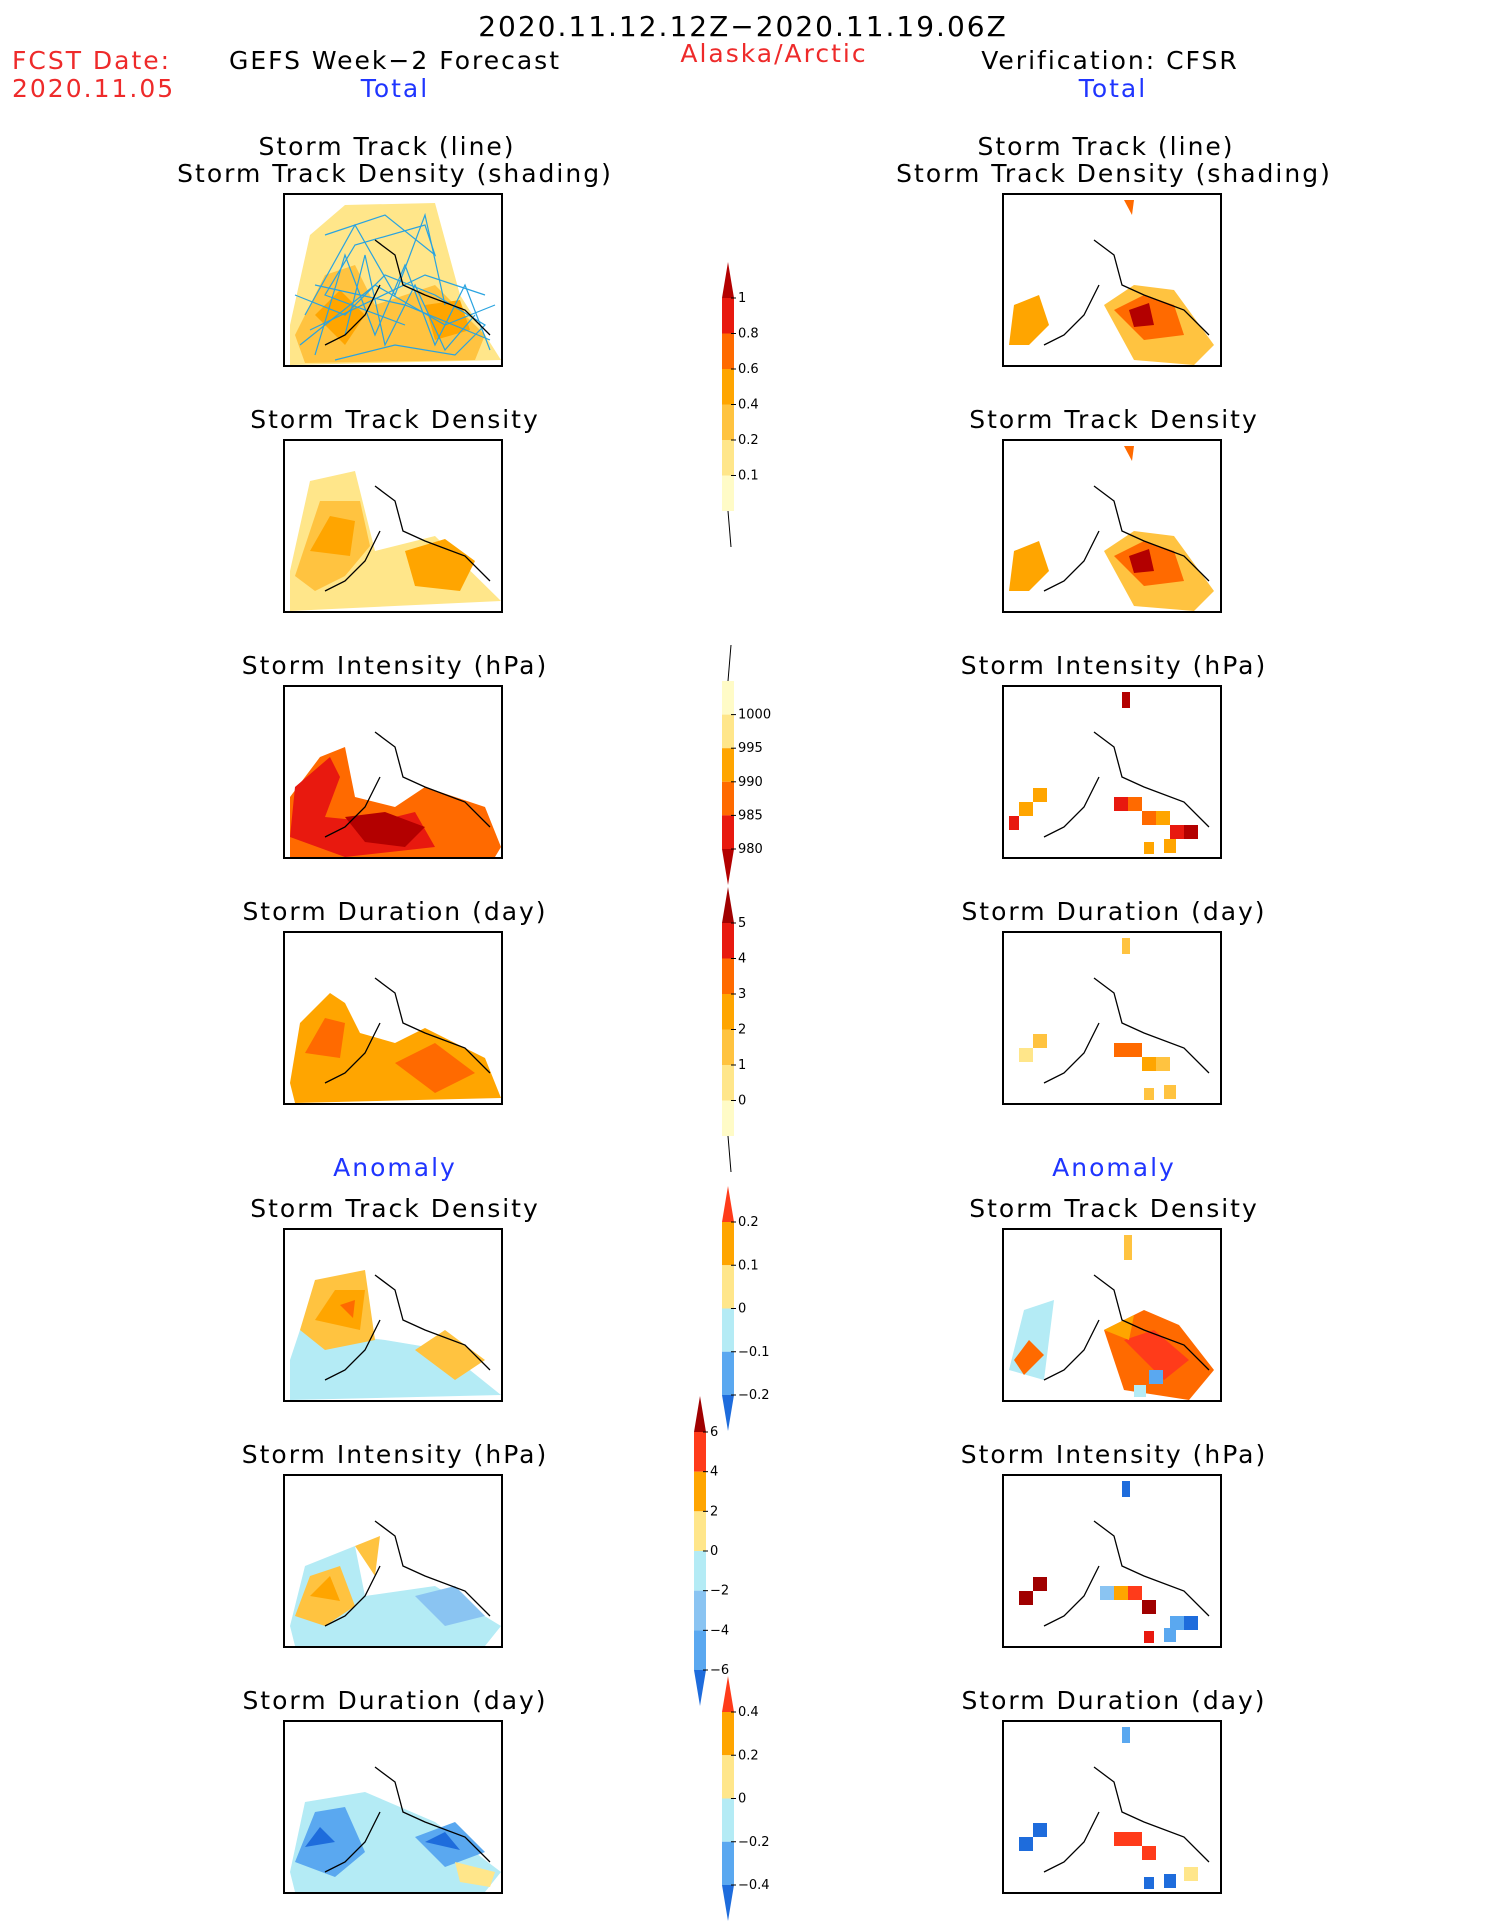 The image size is (1487, 1925). I want to click on map-gefs-density, so click(393, 526).